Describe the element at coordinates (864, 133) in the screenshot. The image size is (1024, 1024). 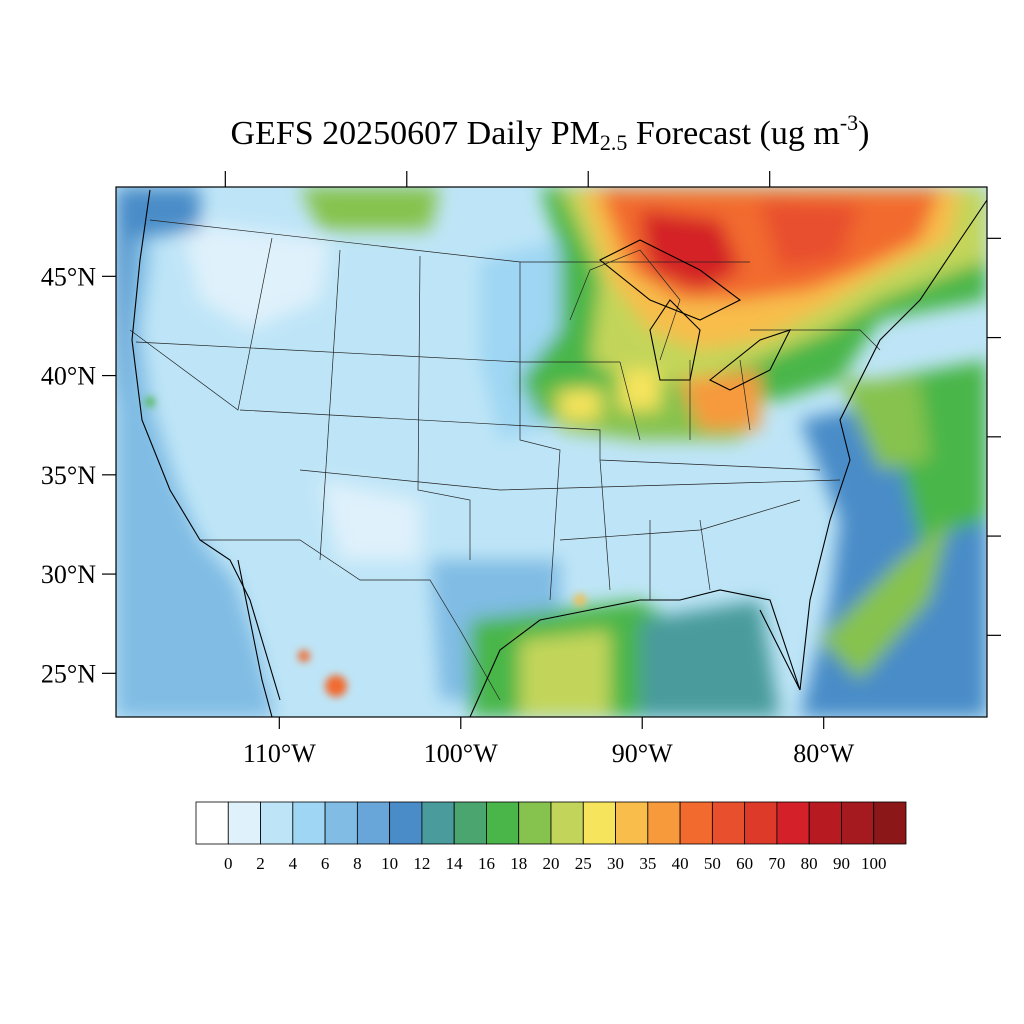
I see `title-suffix: )` at that location.